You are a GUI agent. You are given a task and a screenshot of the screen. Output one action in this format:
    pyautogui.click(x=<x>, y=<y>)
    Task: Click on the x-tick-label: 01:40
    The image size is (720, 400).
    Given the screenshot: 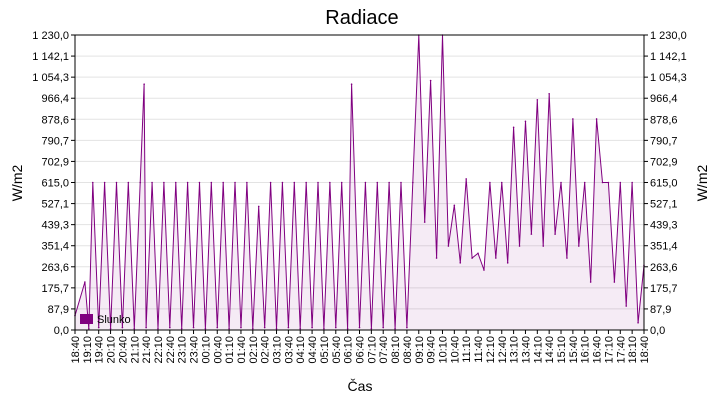 What is the action you would take?
    pyautogui.click(x=242, y=350)
    